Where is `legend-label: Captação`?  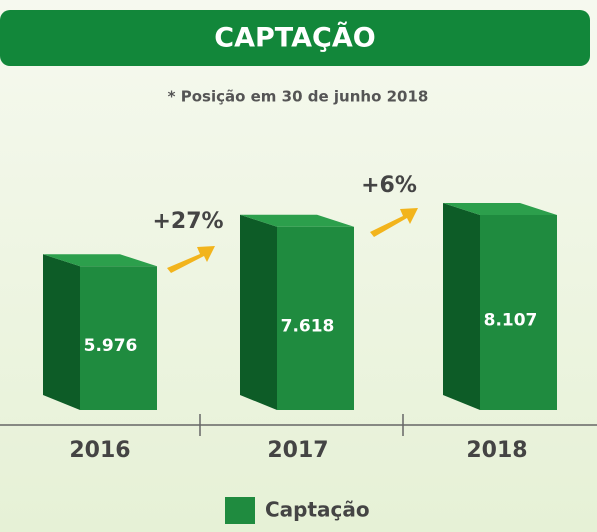 legend-label: Captação is located at coordinates (317, 510).